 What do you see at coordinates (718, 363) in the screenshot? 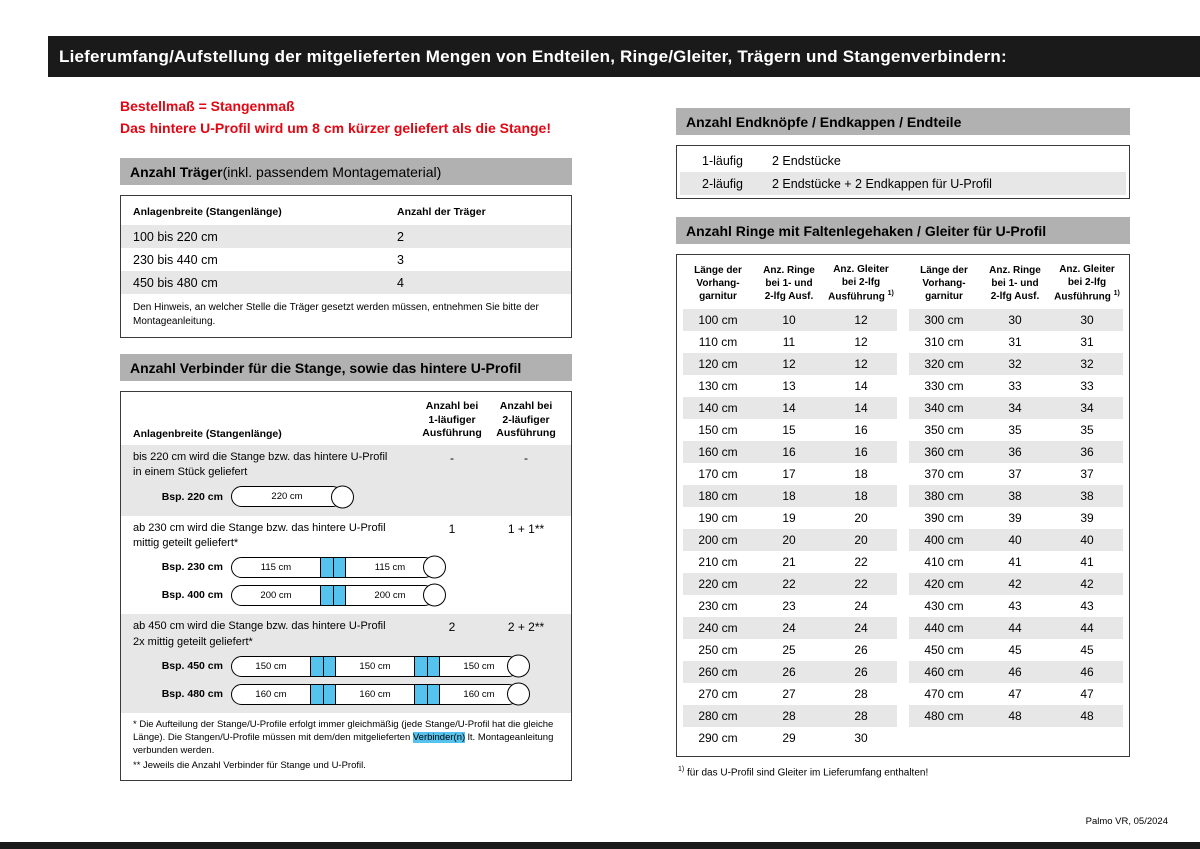
I see `ring-row-length: 120 cm` at bounding box center [718, 363].